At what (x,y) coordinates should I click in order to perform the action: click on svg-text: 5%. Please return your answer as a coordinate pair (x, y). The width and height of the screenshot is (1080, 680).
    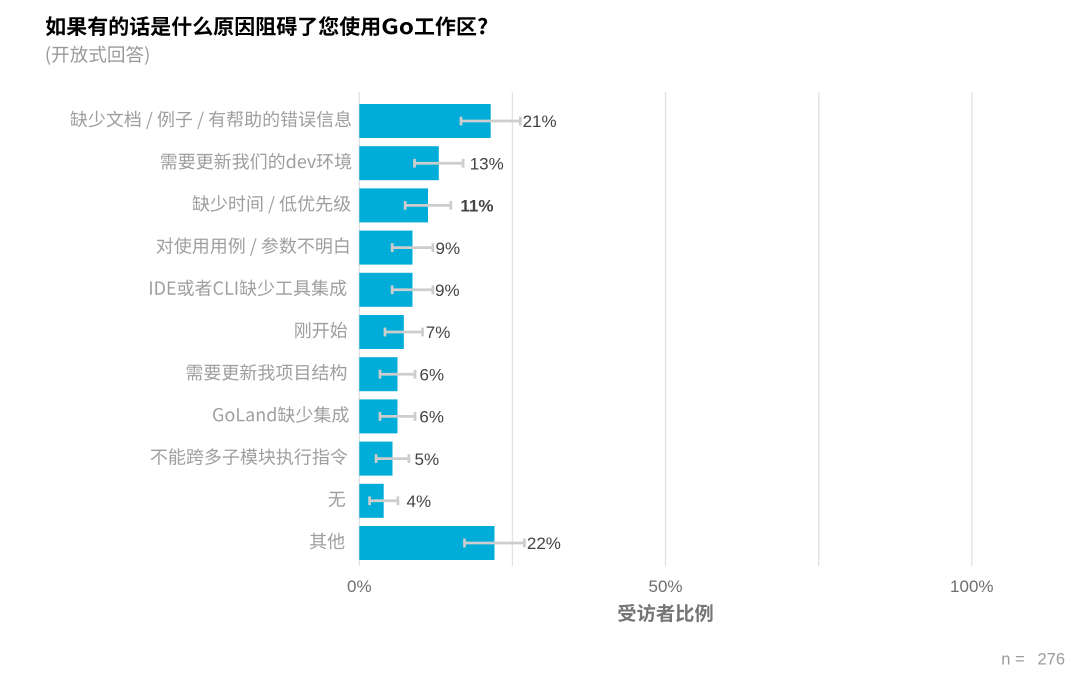
    Looking at the image, I should click on (427, 459).